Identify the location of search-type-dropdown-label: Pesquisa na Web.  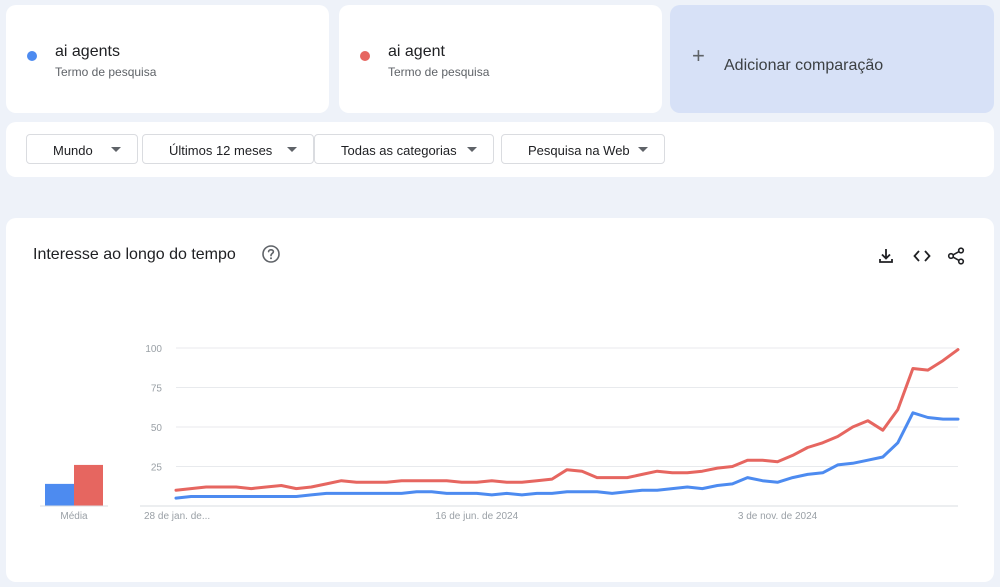
(579, 150).